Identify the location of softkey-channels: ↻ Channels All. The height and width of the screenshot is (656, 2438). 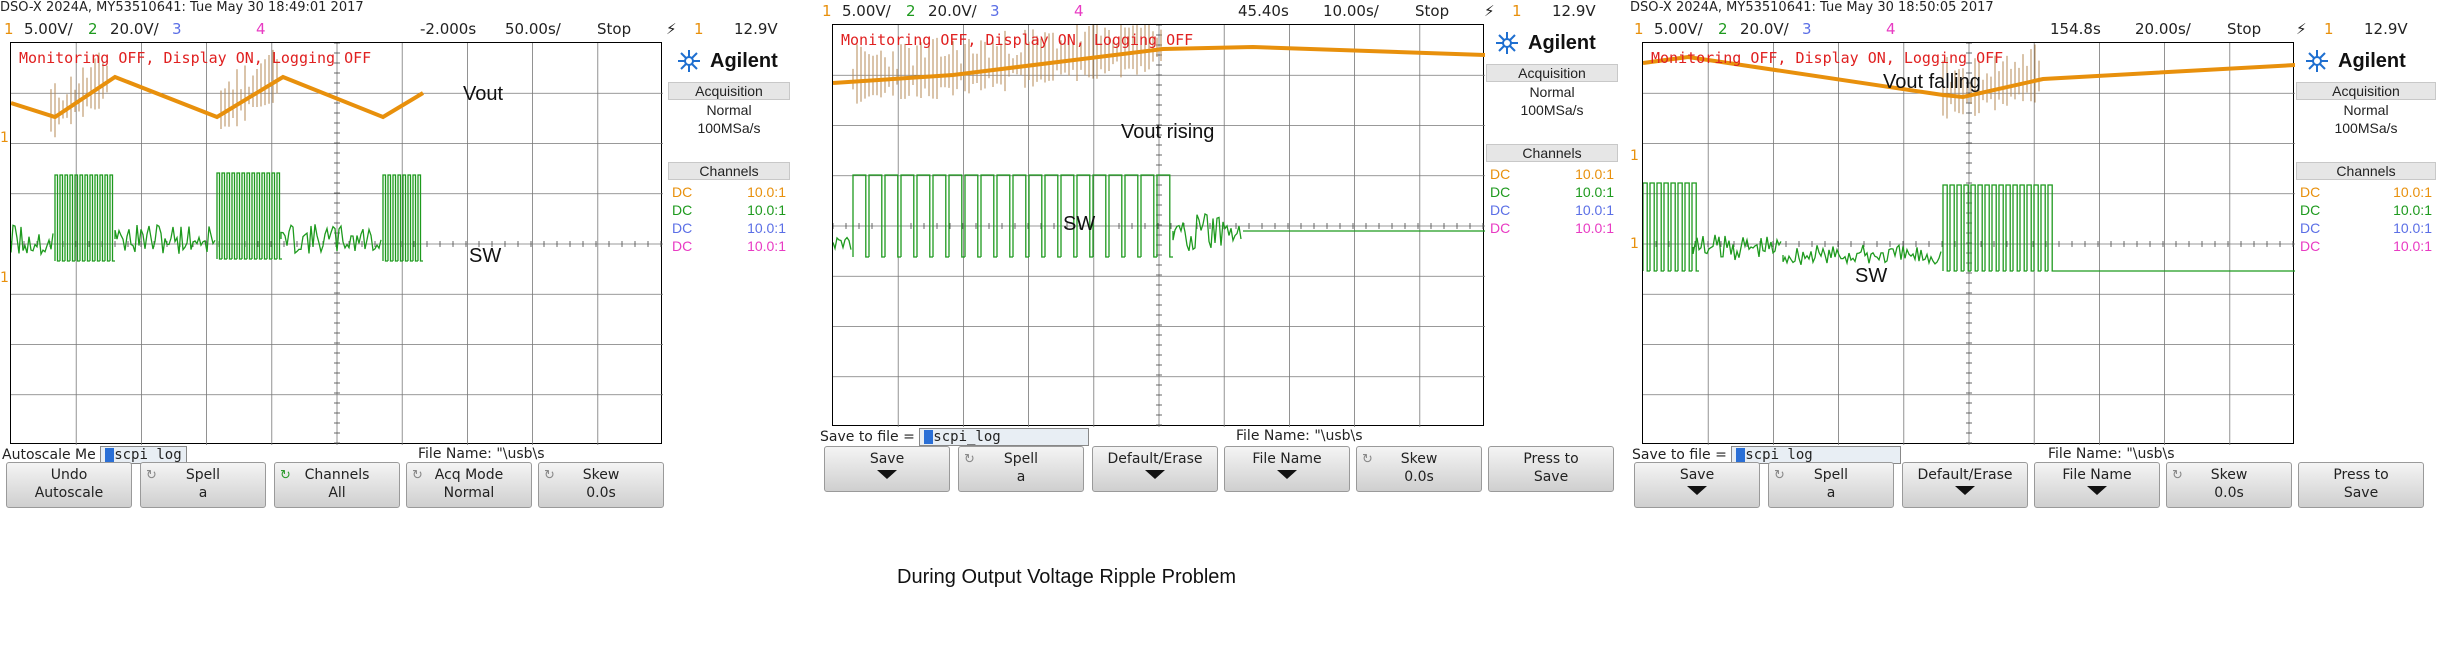
(337, 485).